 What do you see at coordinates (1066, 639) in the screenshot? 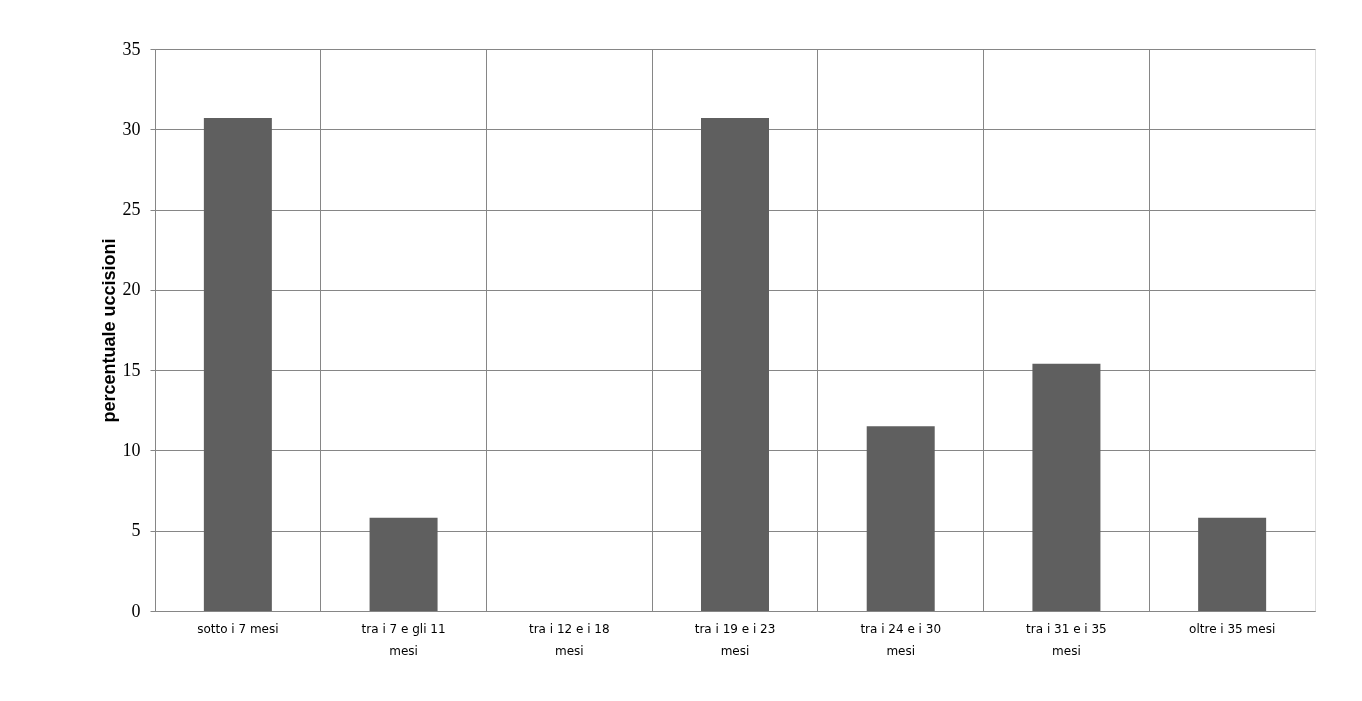
I see `x-tick-label: tra i 31 e i 35 mesi` at bounding box center [1066, 639].